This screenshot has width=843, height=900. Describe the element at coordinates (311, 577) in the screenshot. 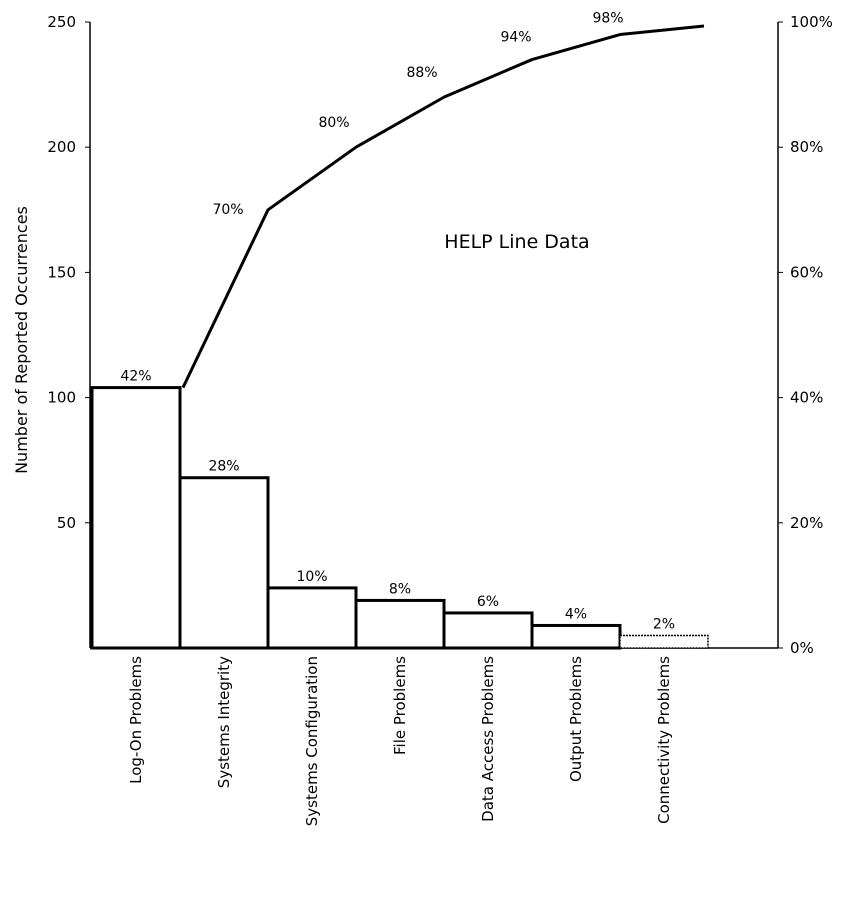

I see `bar-pct-label: 10%` at that location.